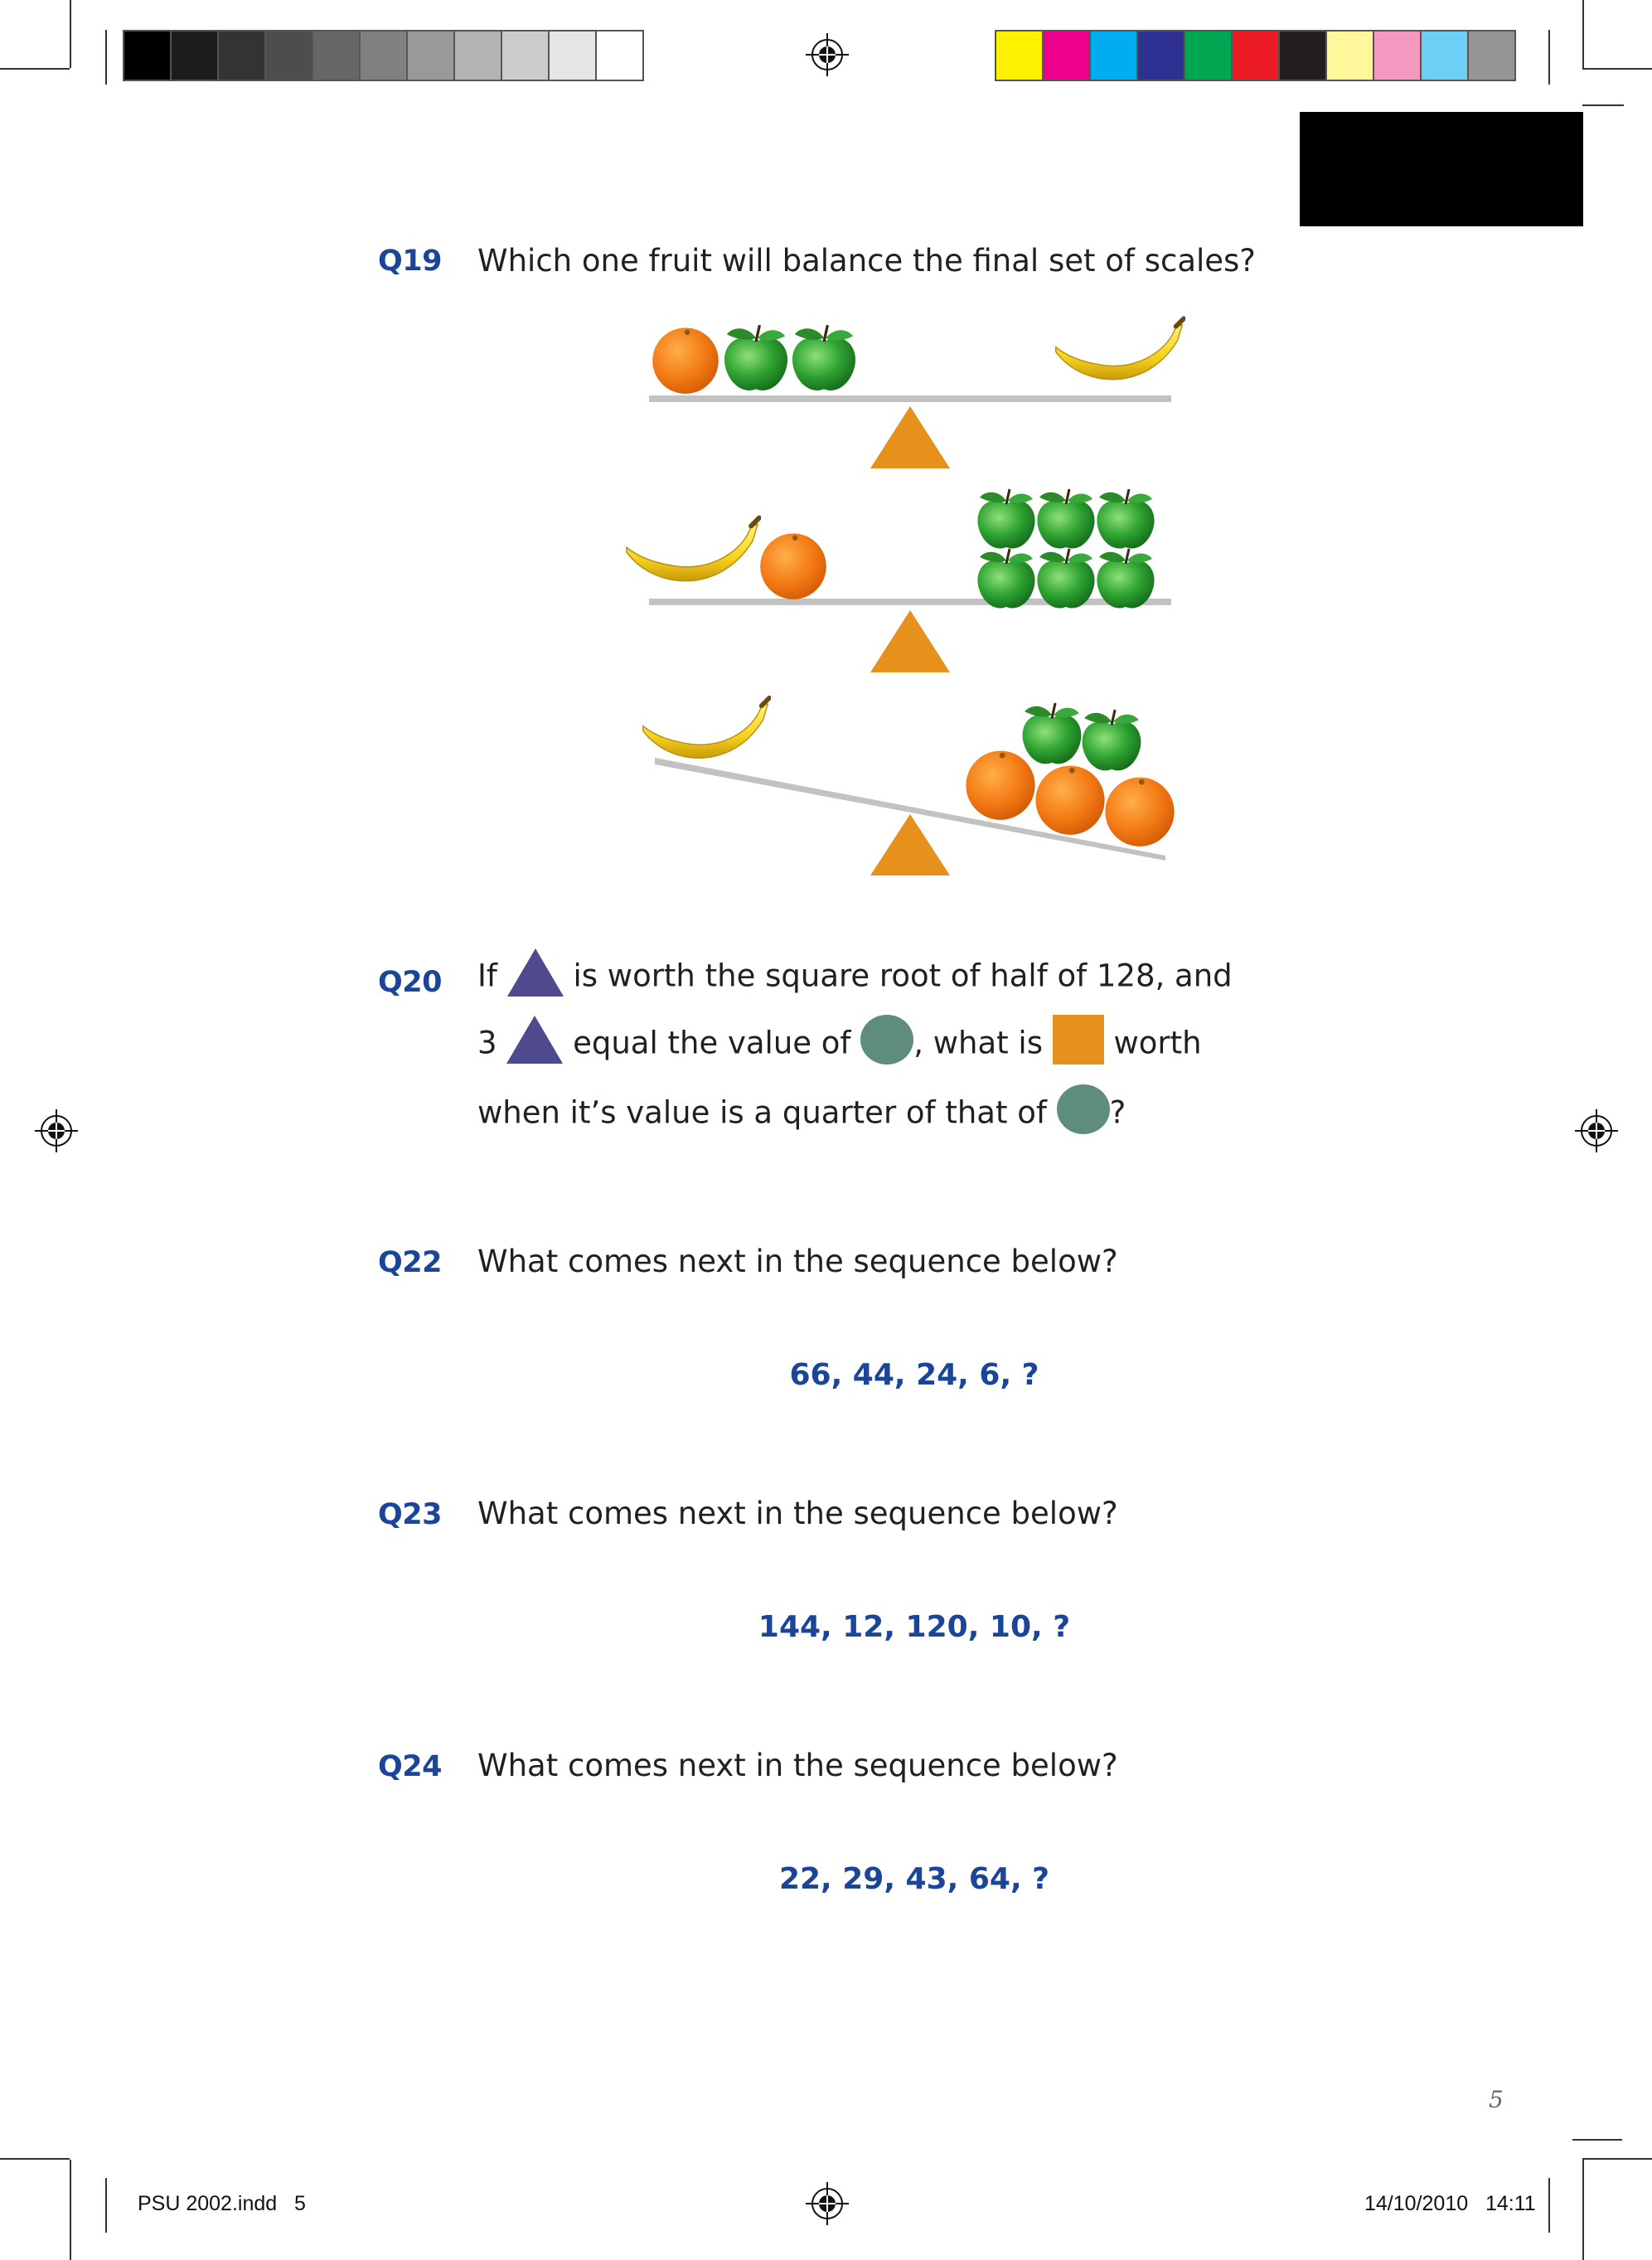 Image resolution: width=1652 pixels, height=2260 pixels. I want to click on question-text-q22: What comes next in the sequence below?, so click(797, 1261).